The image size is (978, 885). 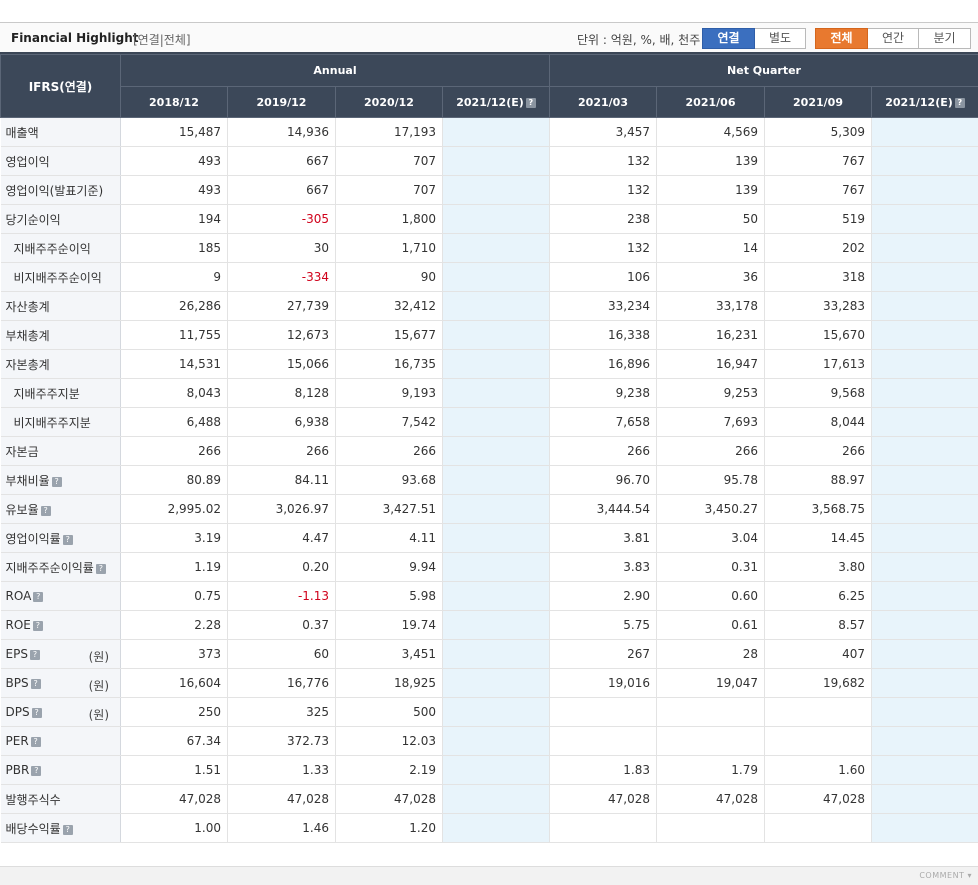 I want to click on table-cell: 3,568.75, so click(x=818, y=509).